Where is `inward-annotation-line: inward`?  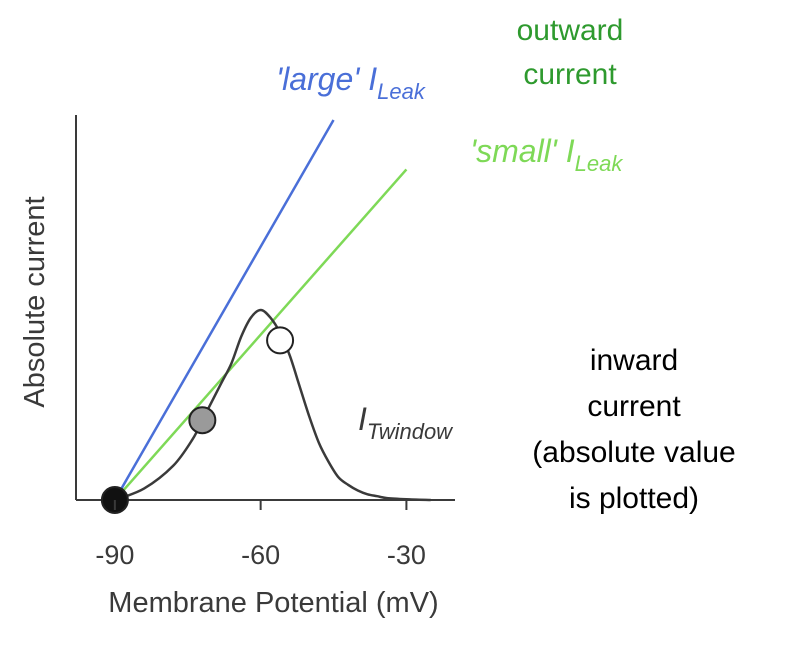
inward-annotation-line: inward is located at coordinates (634, 360).